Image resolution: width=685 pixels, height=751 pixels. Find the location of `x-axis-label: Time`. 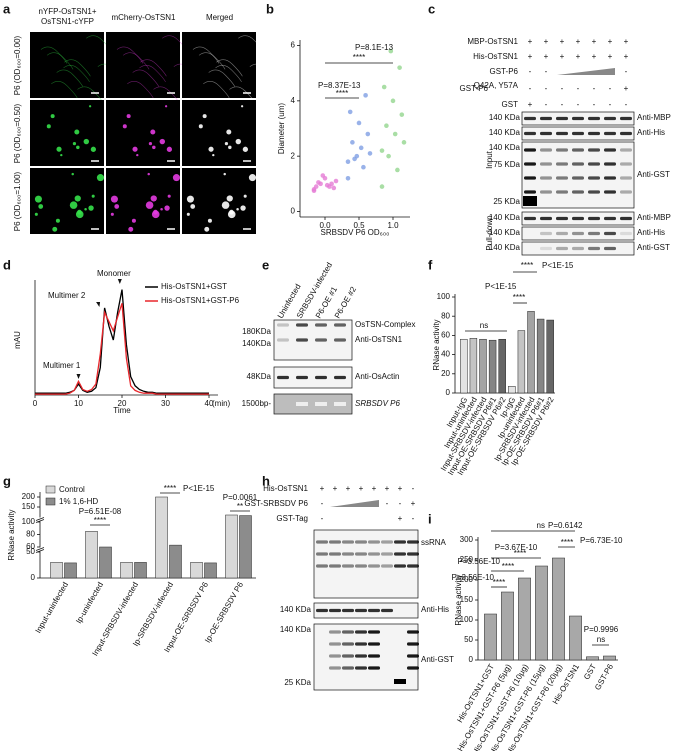

x-axis-label: Time is located at coordinates (122, 410).